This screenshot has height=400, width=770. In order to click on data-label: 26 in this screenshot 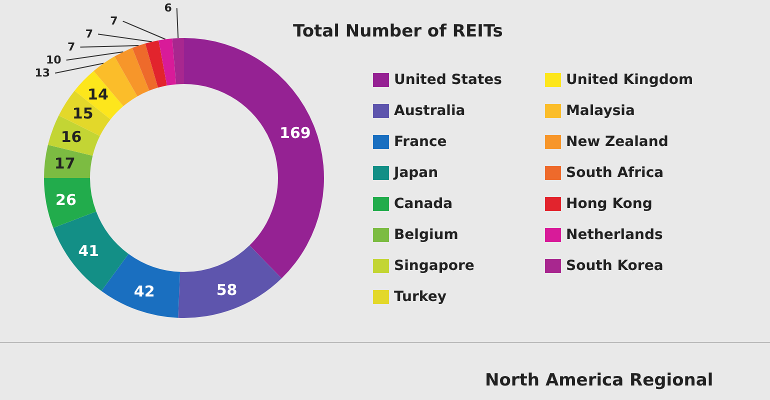, I will do `click(66, 199)`.